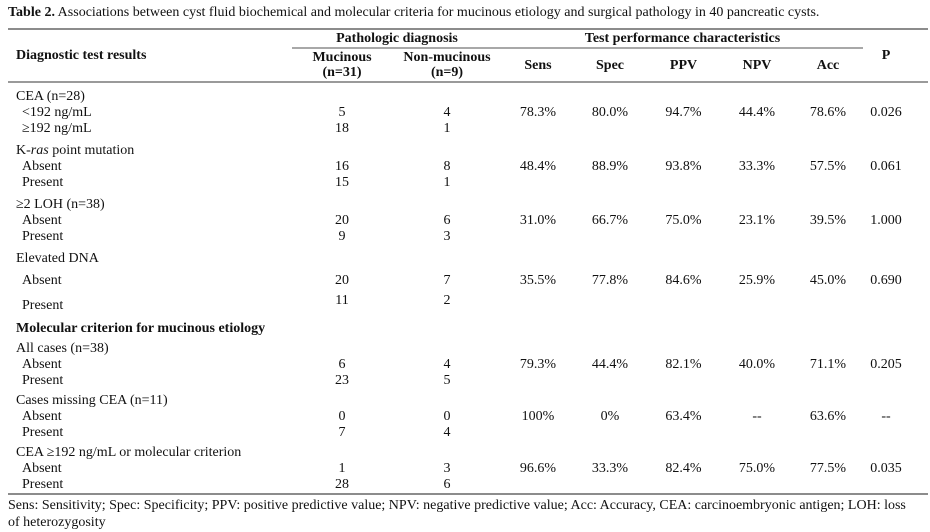 The width and height of the screenshot is (930, 532). I want to click on cell-nonmucinous: 7, so click(447, 280).